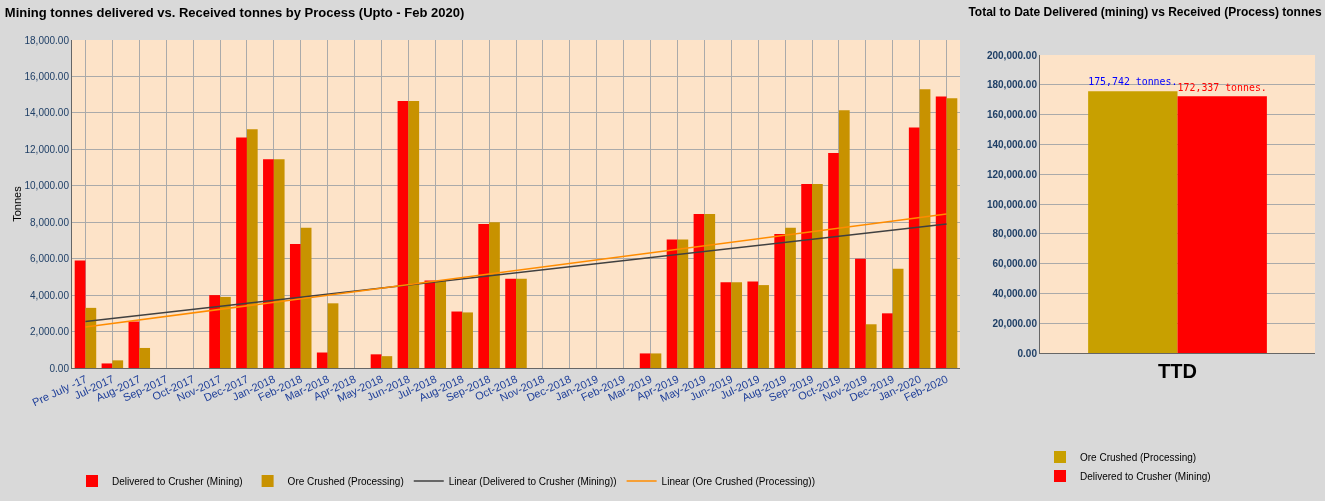 The width and height of the screenshot is (1325, 501). I want to click on y-tick-label: 18,000.00, so click(47, 40).